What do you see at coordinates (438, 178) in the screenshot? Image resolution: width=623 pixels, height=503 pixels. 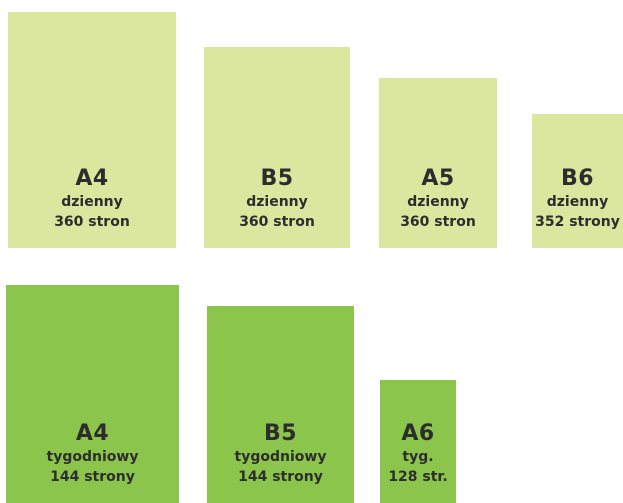 I see `format-label: A5` at bounding box center [438, 178].